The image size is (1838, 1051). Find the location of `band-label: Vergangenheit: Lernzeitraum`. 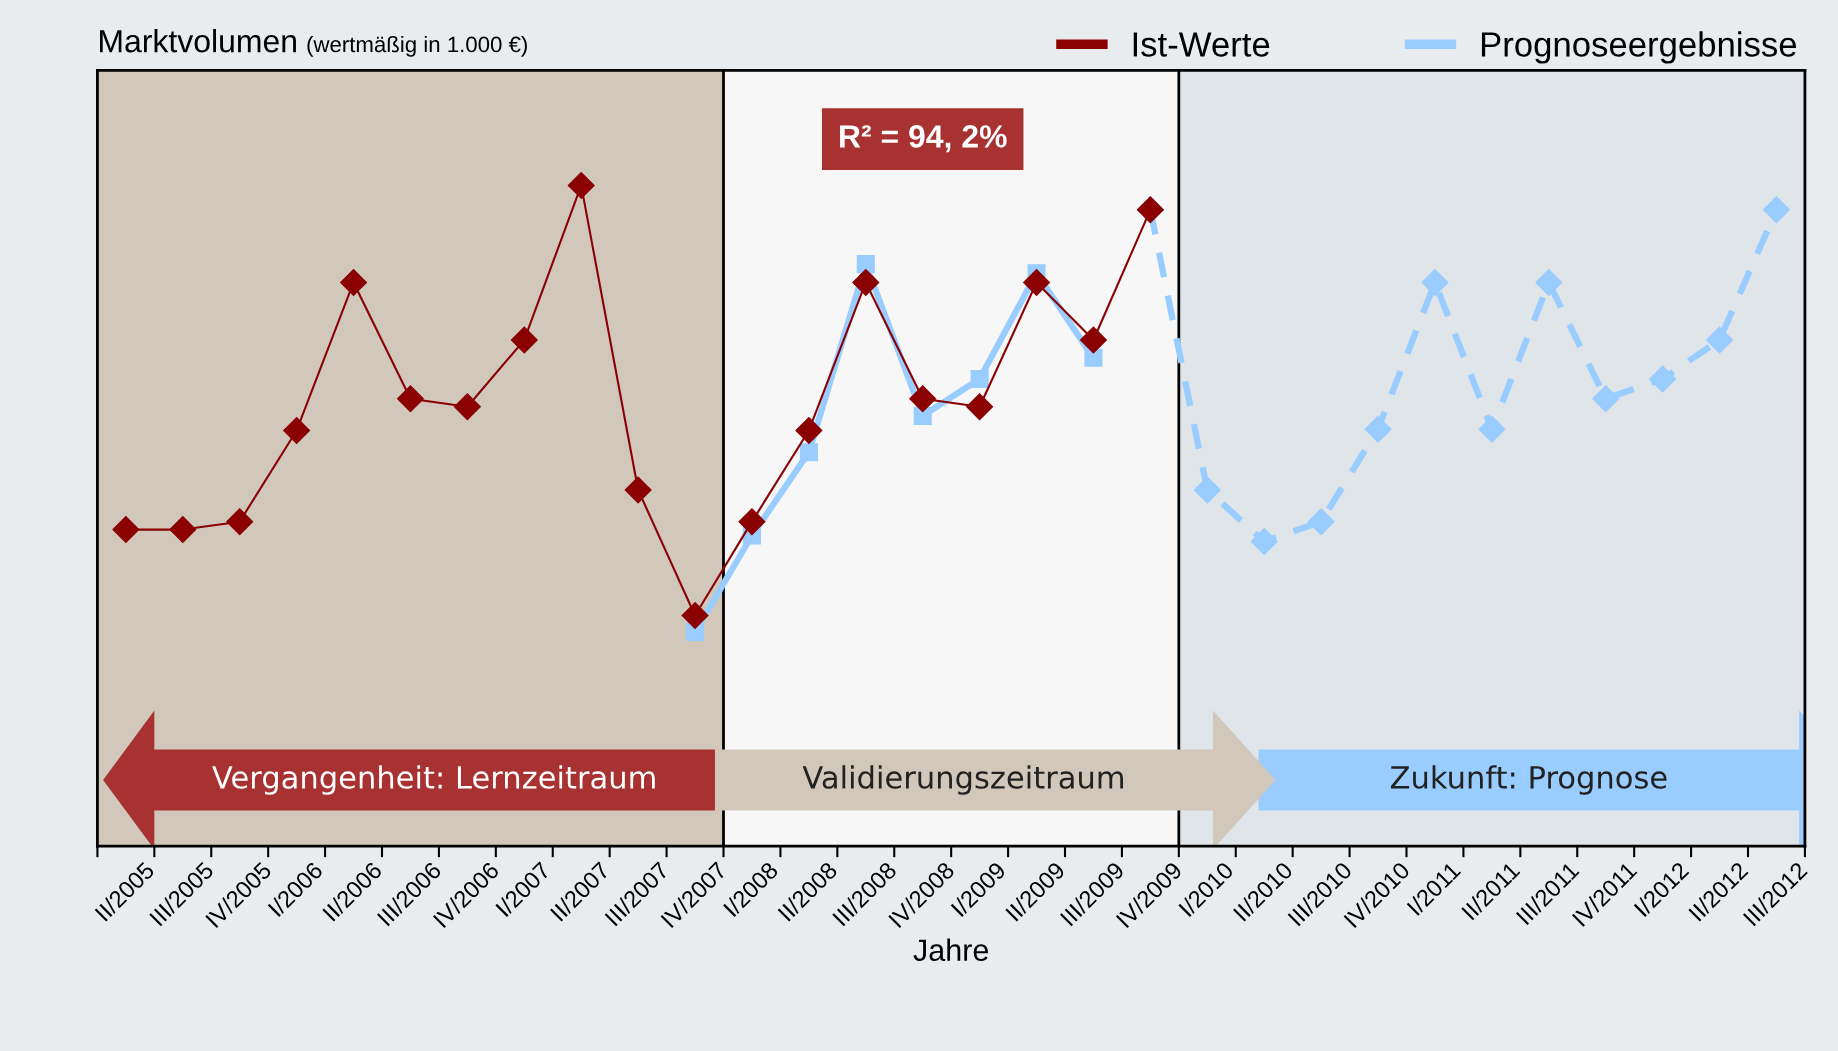

band-label: Vergangenheit: Lernzeitraum is located at coordinates (433, 780).